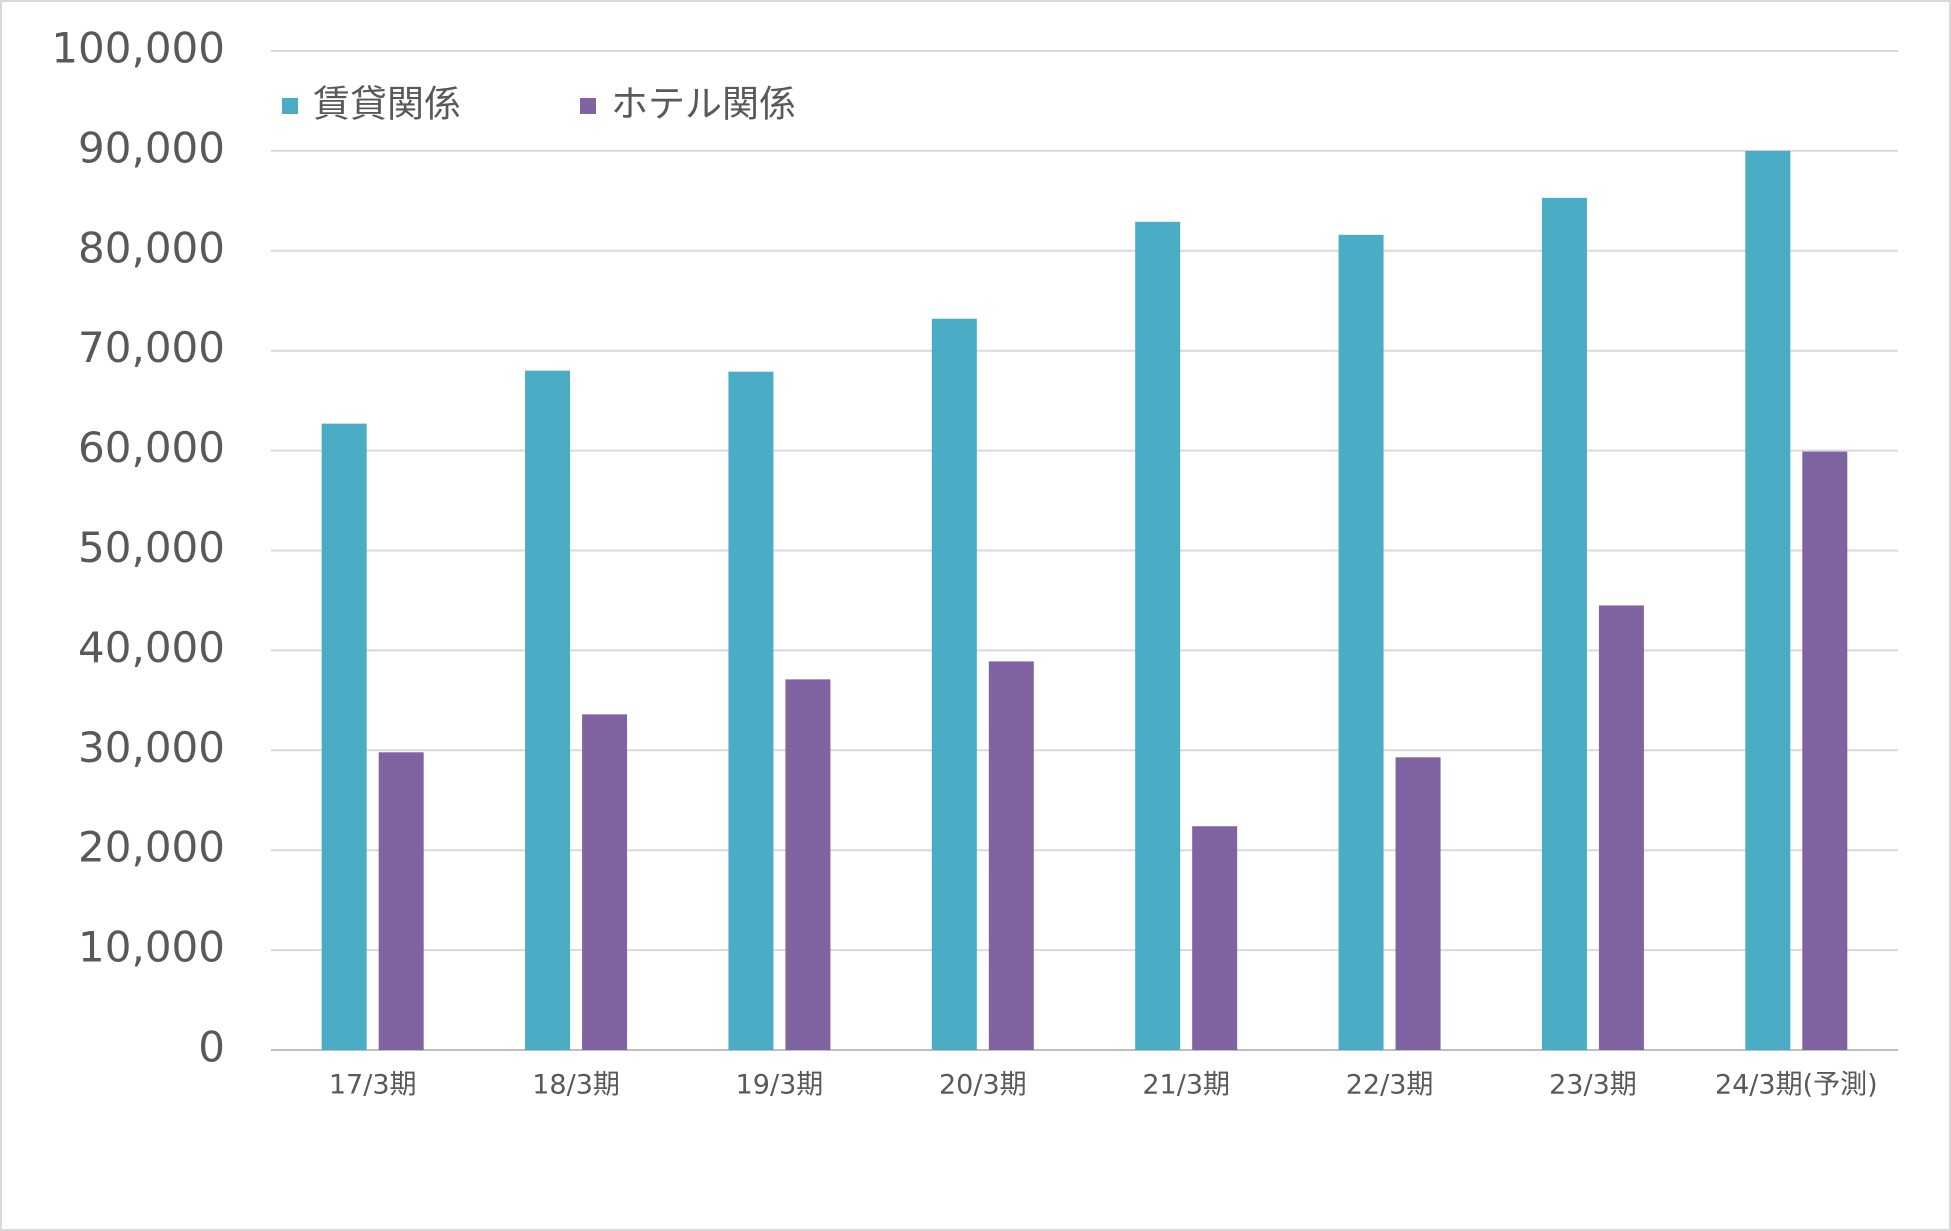 This screenshot has height=1231, width=1951. What do you see at coordinates (151, 147) in the screenshot?
I see `y-tick-label: 90,000` at bounding box center [151, 147].